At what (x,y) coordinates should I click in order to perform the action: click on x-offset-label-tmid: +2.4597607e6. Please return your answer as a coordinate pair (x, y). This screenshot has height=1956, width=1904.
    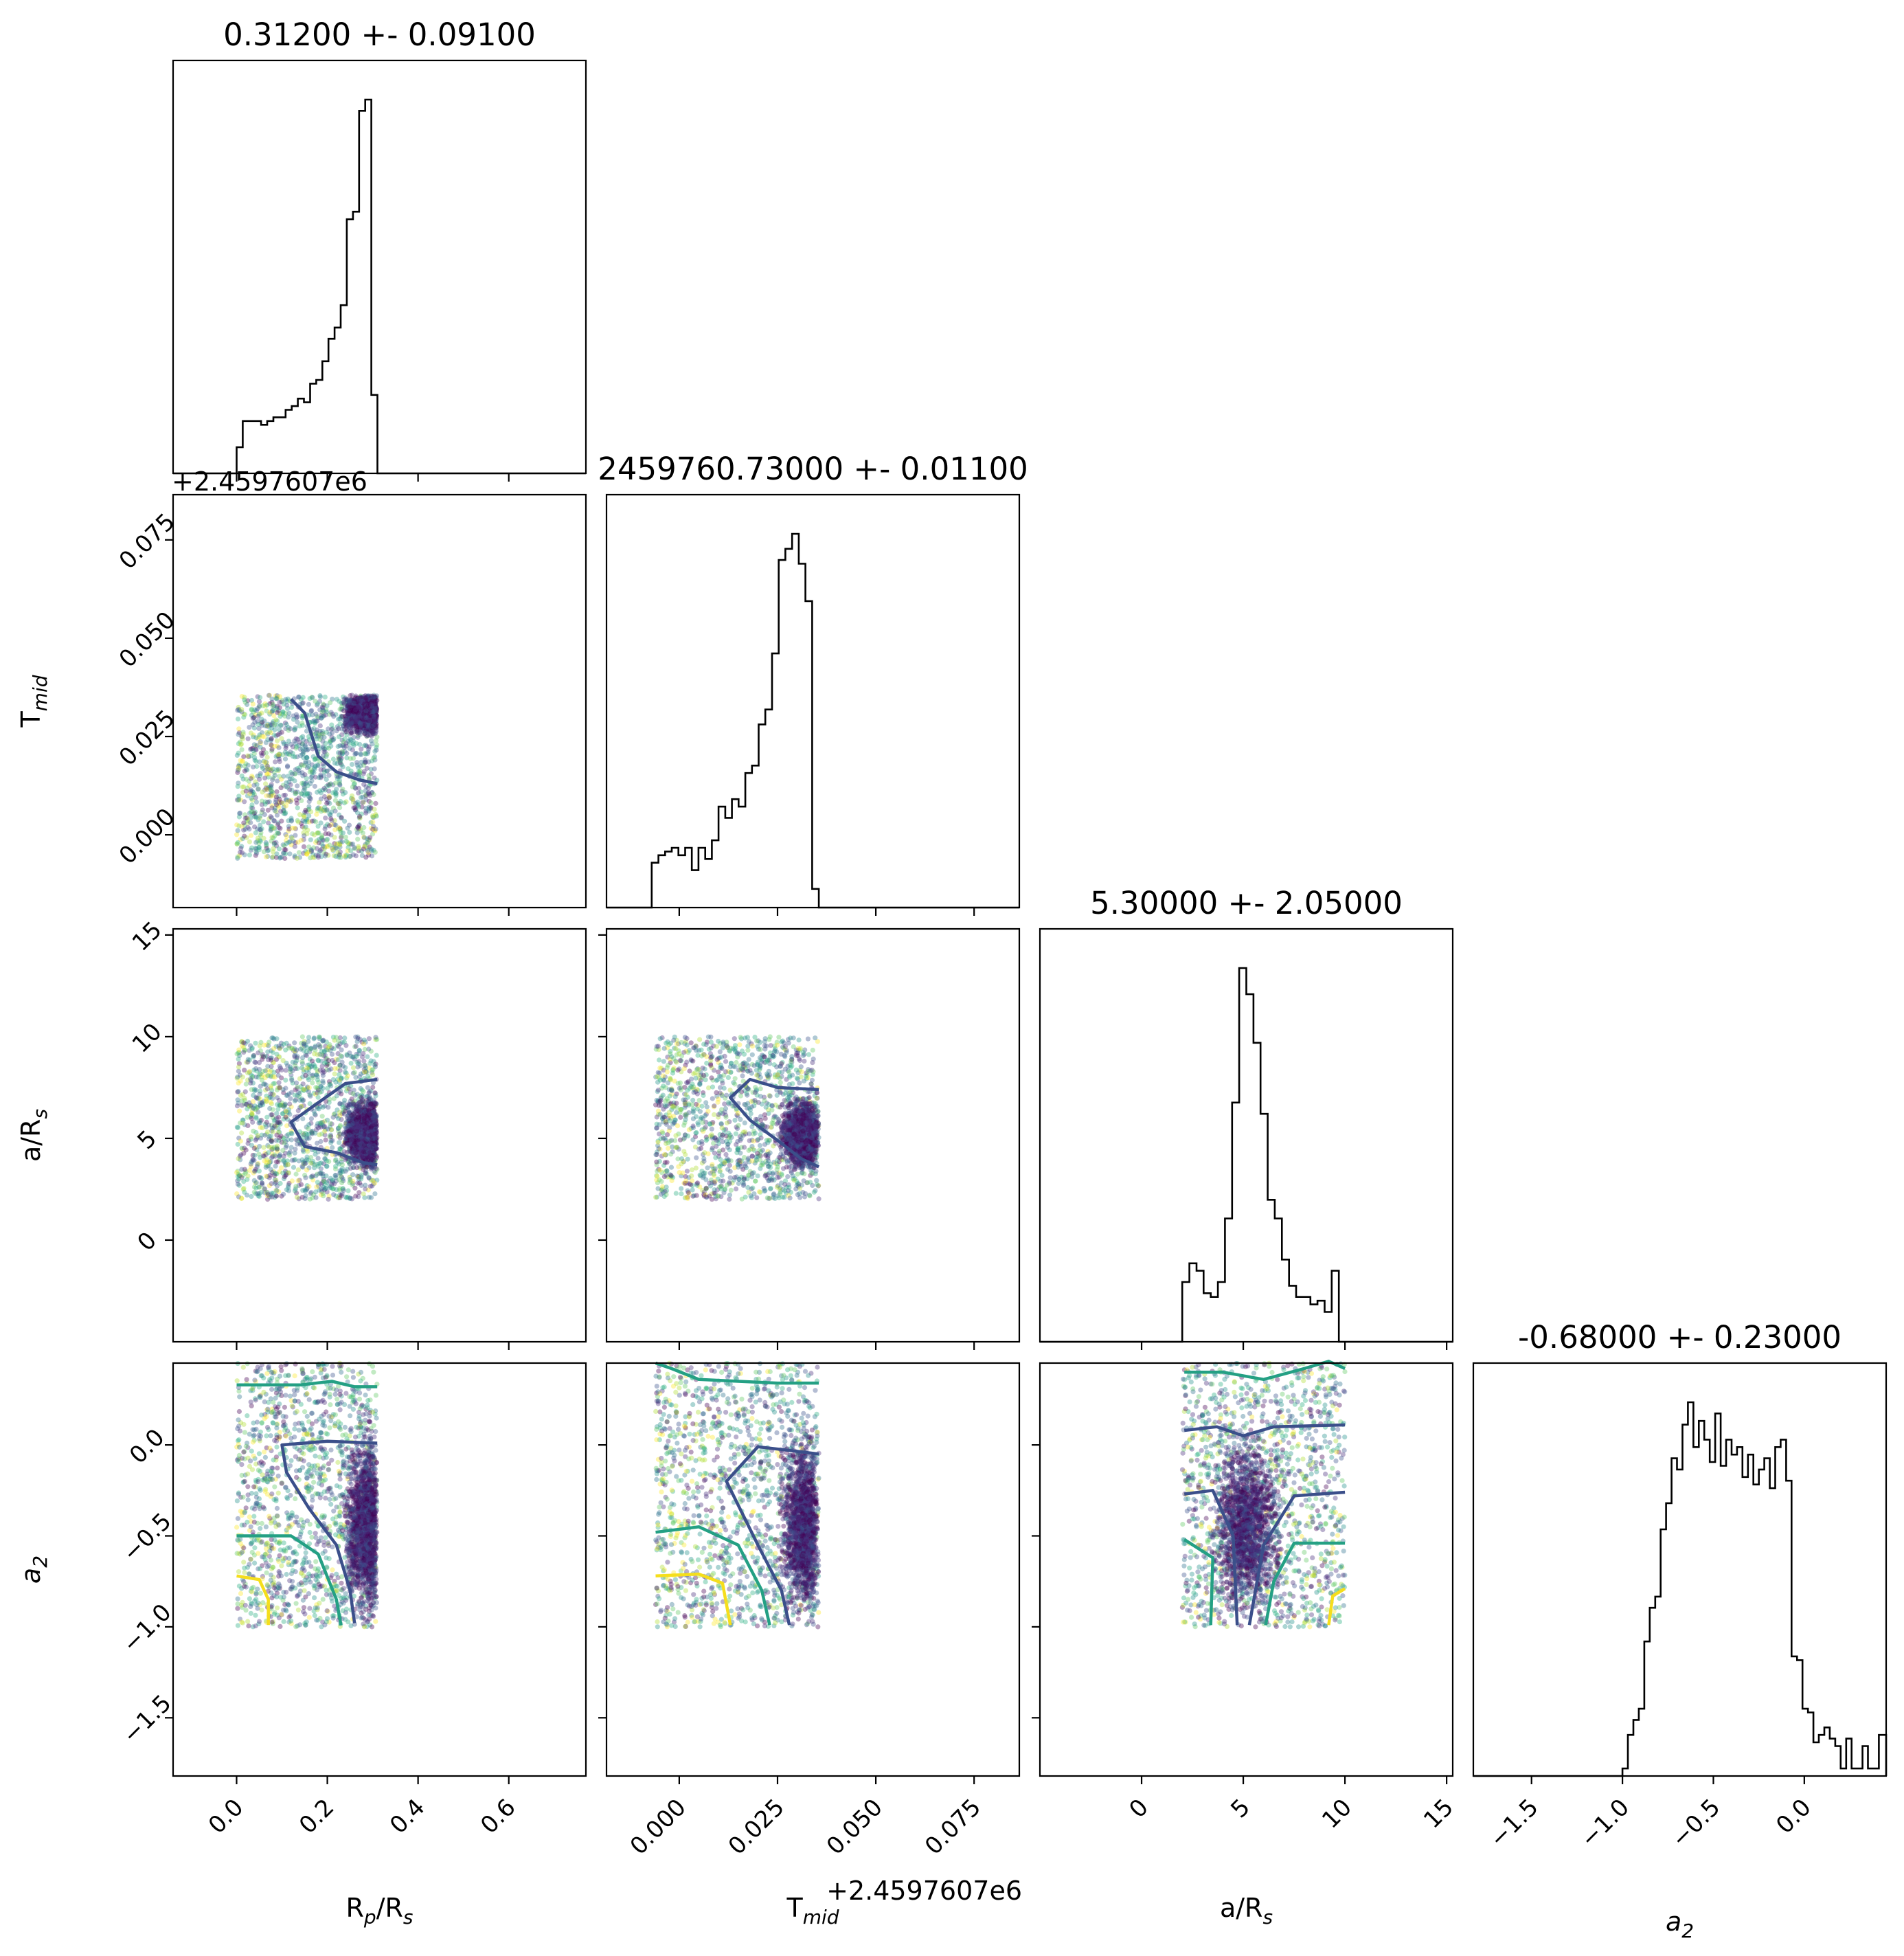
    Looking at the image, I should click on (924, 1891).